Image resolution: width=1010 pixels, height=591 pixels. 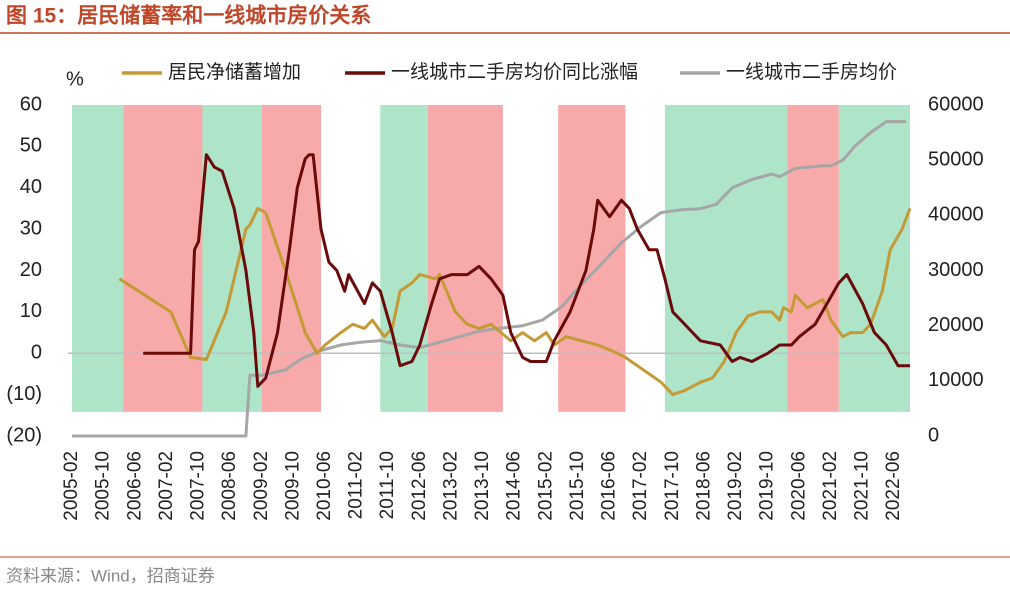 What do you see at coordinates (31, 311) in the screenshot?
I see `y-tick-label: 10` at bounding box center [31, 311].